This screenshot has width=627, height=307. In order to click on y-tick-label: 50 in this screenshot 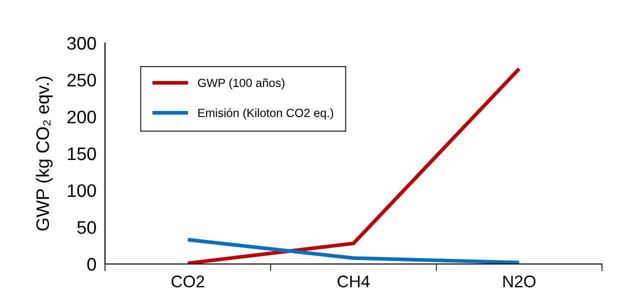, I will do `click(86, 227)`.